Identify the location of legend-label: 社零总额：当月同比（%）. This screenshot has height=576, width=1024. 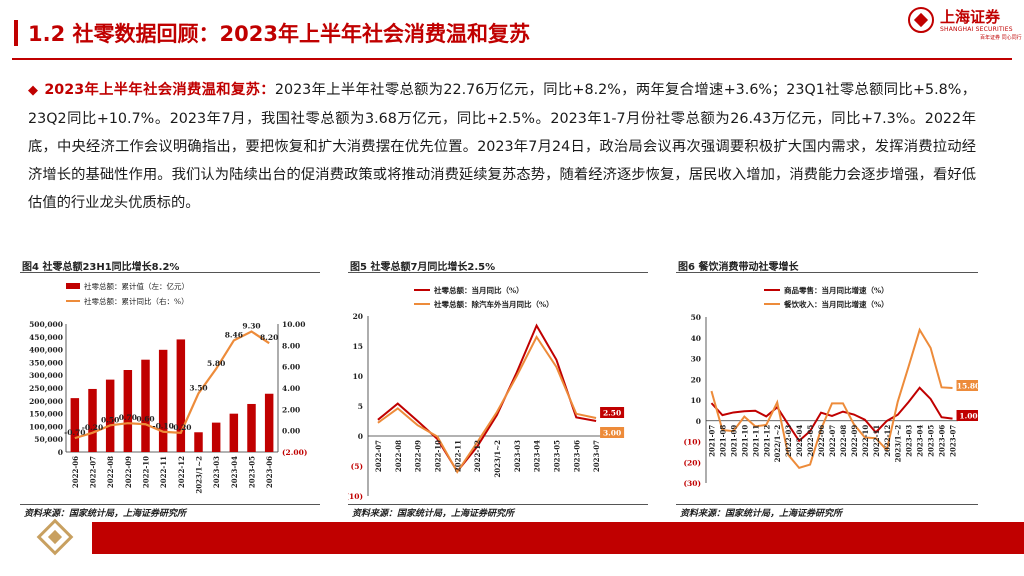
(478, 290).